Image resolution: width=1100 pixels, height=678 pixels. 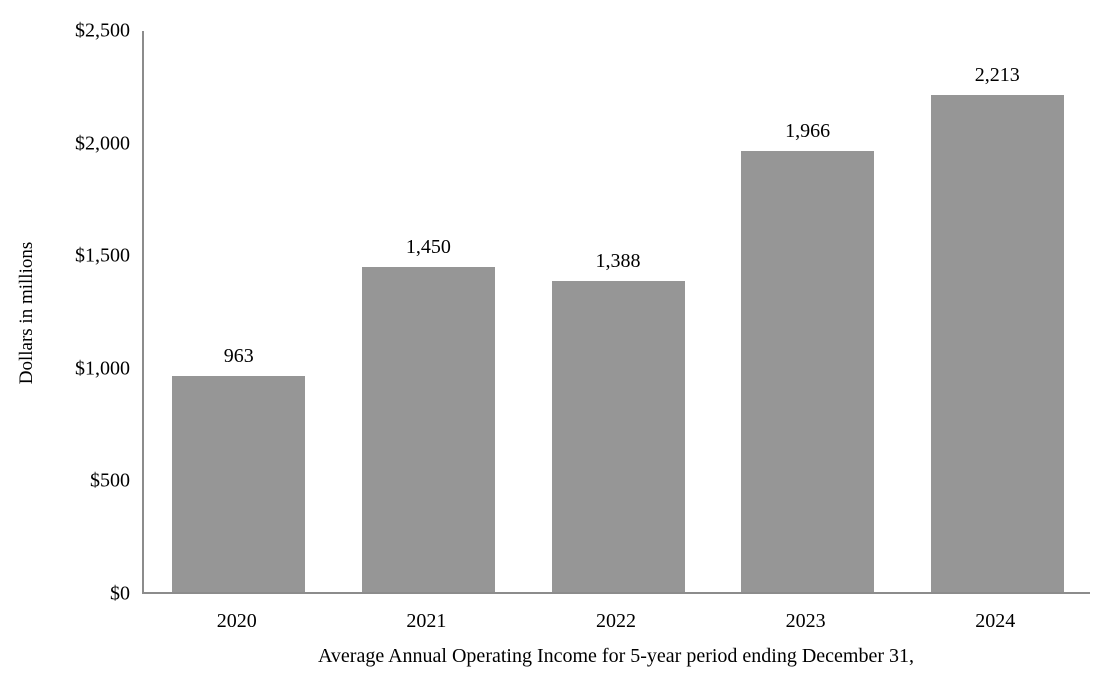 I want to click on bar-2021, so click(x=428, y=429).